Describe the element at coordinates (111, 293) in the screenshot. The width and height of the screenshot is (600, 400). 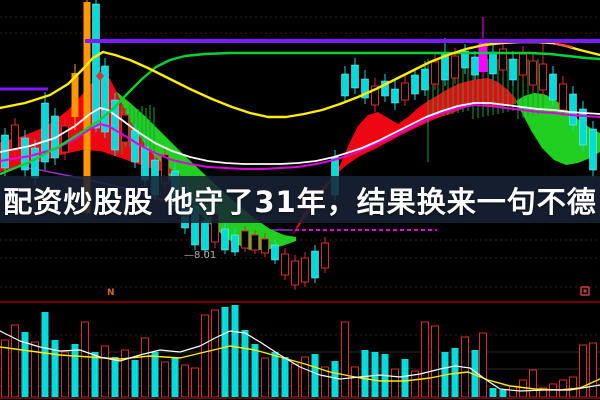
I see `orange-glyph-marker: N` at that location.